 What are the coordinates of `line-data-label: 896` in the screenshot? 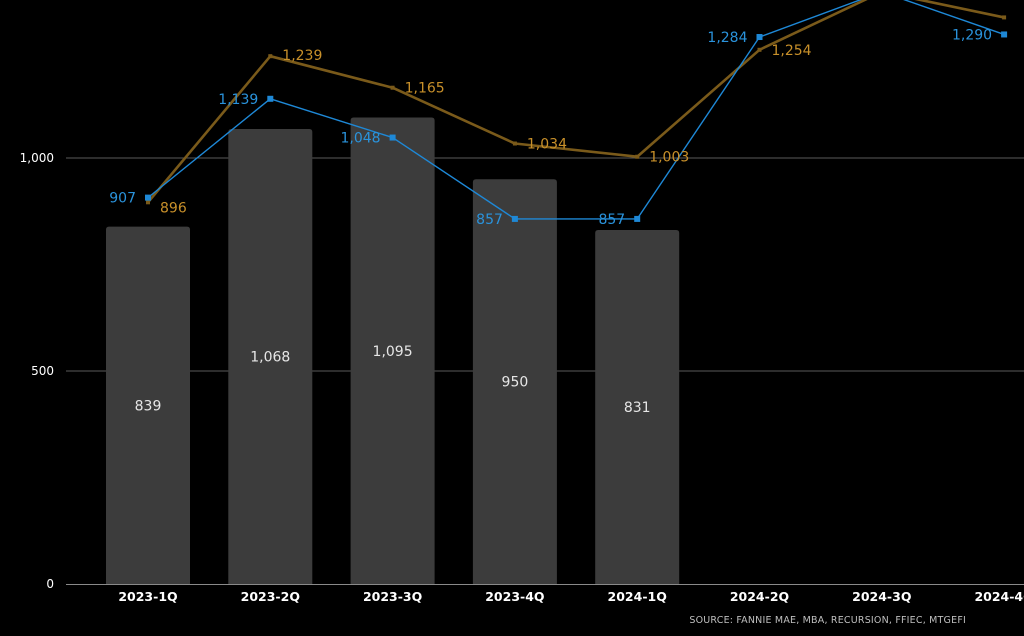 It's located at (173, 208).